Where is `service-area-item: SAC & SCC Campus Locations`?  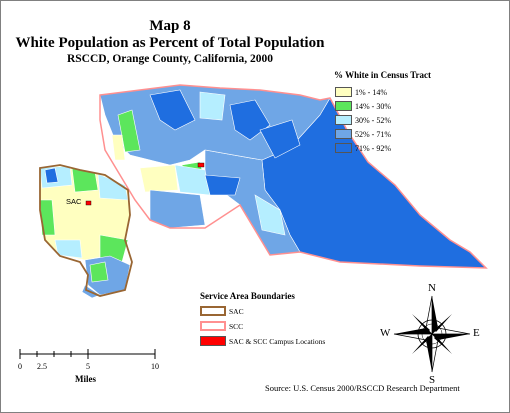
service-area-item: SAC & SCC Campus Locations is located at coordinates (262, 341).